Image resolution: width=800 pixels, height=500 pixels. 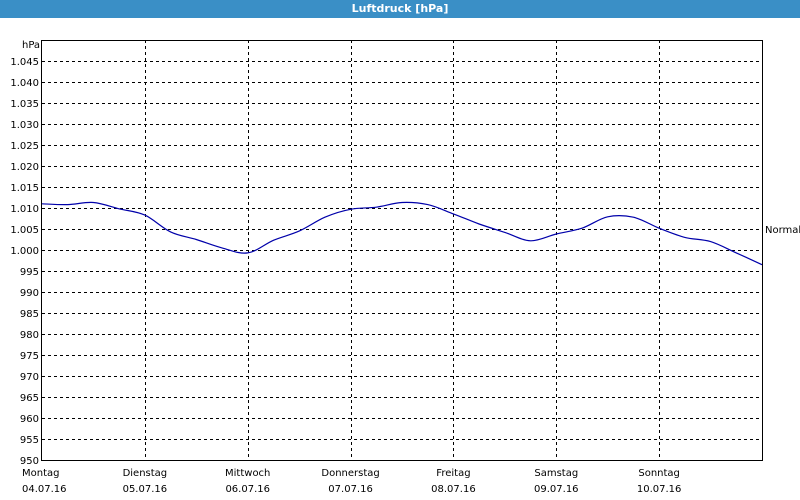 I want to click on x-tick-day-label: Donnerstag, so click(x=350, y=473).